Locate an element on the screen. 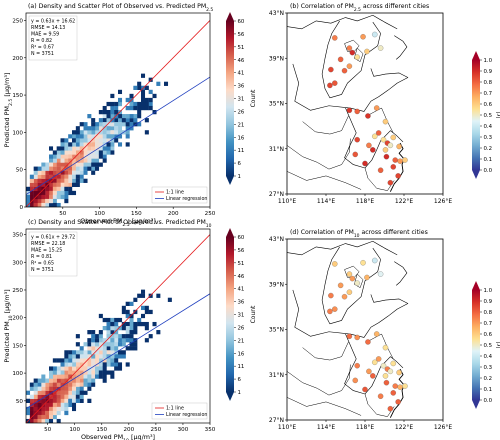  x-tick-label: 300 is located at coordinates (183, 430).